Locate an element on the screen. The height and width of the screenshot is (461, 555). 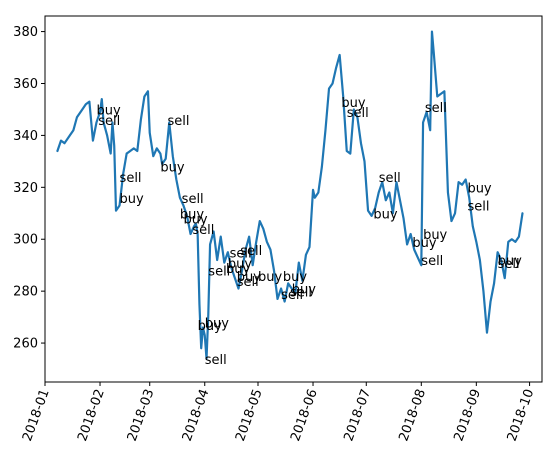
y-tick-label: 320 is located at coordinates (25, 188).